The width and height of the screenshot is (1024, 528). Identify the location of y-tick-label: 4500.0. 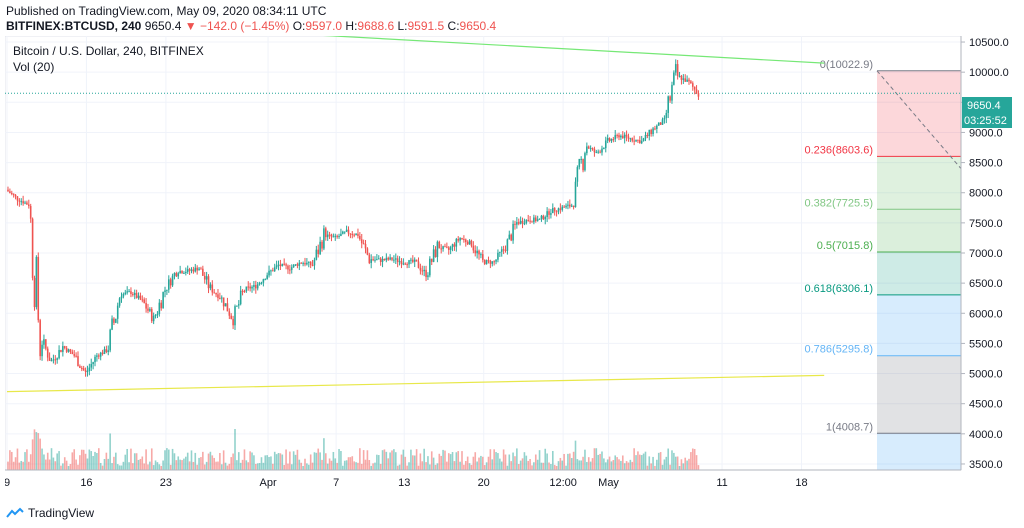
(986, 405).